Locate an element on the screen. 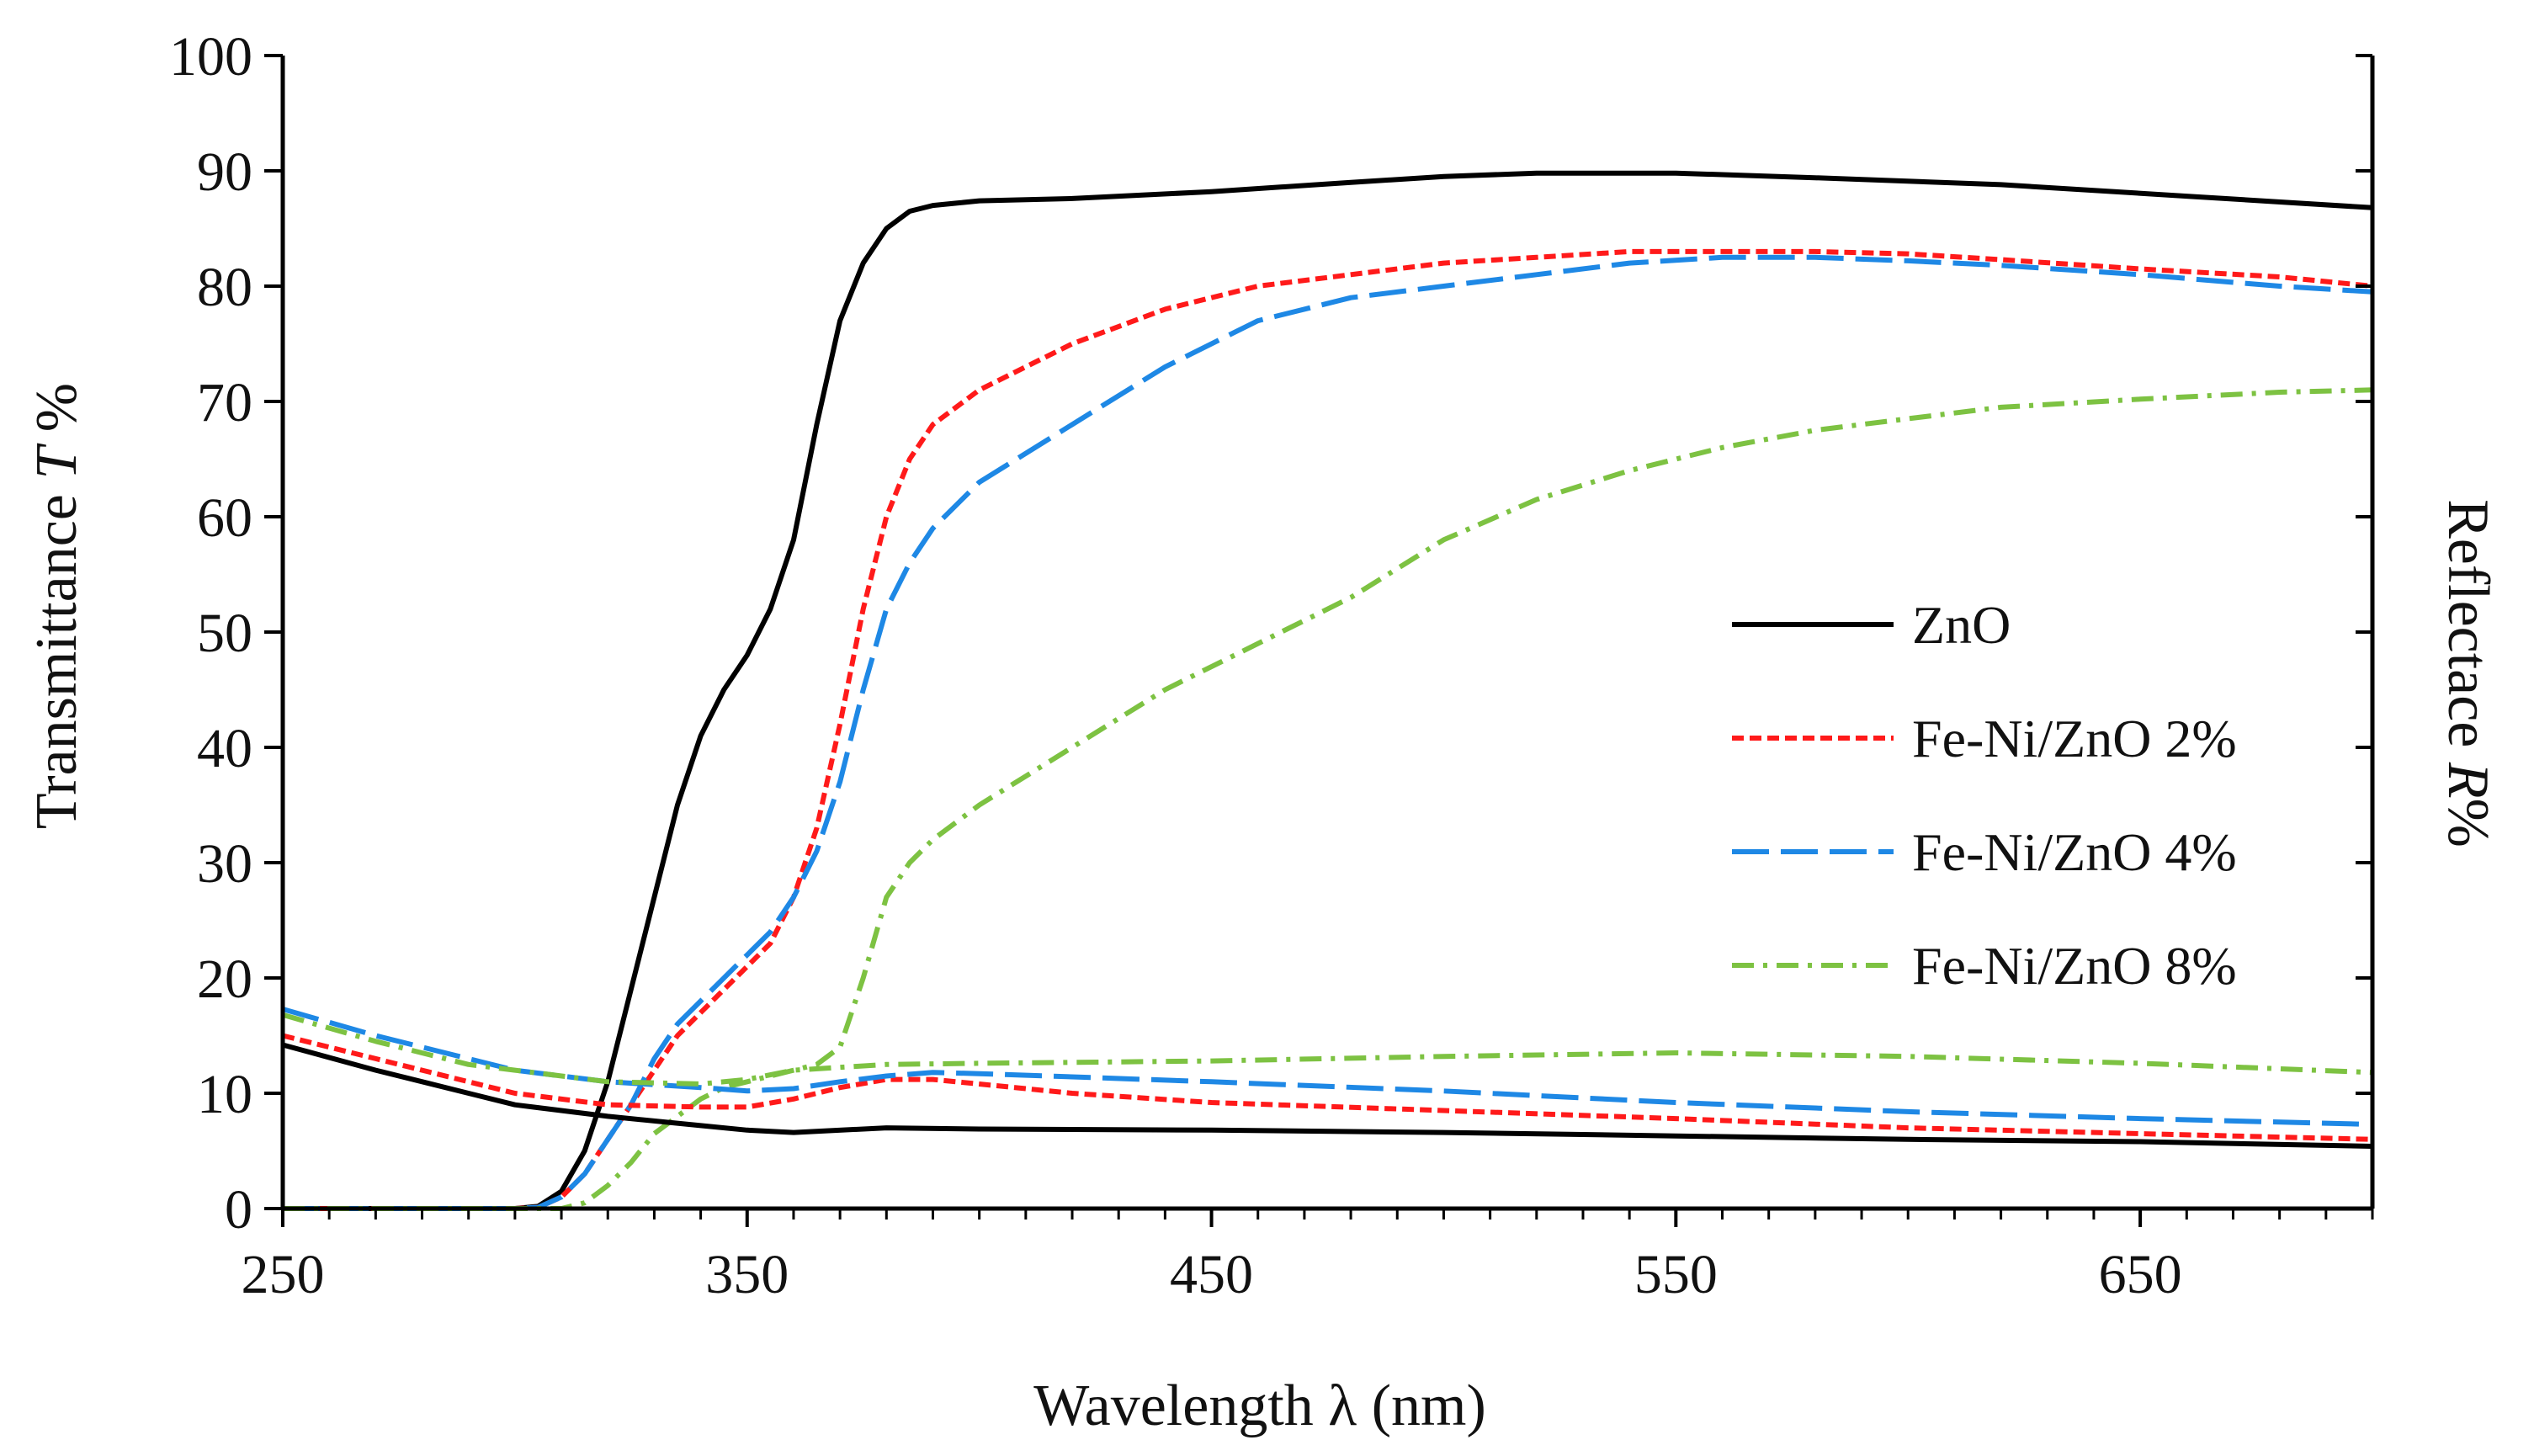  y-axis-title-left-suffix: % is located at coordinates (56, 415).